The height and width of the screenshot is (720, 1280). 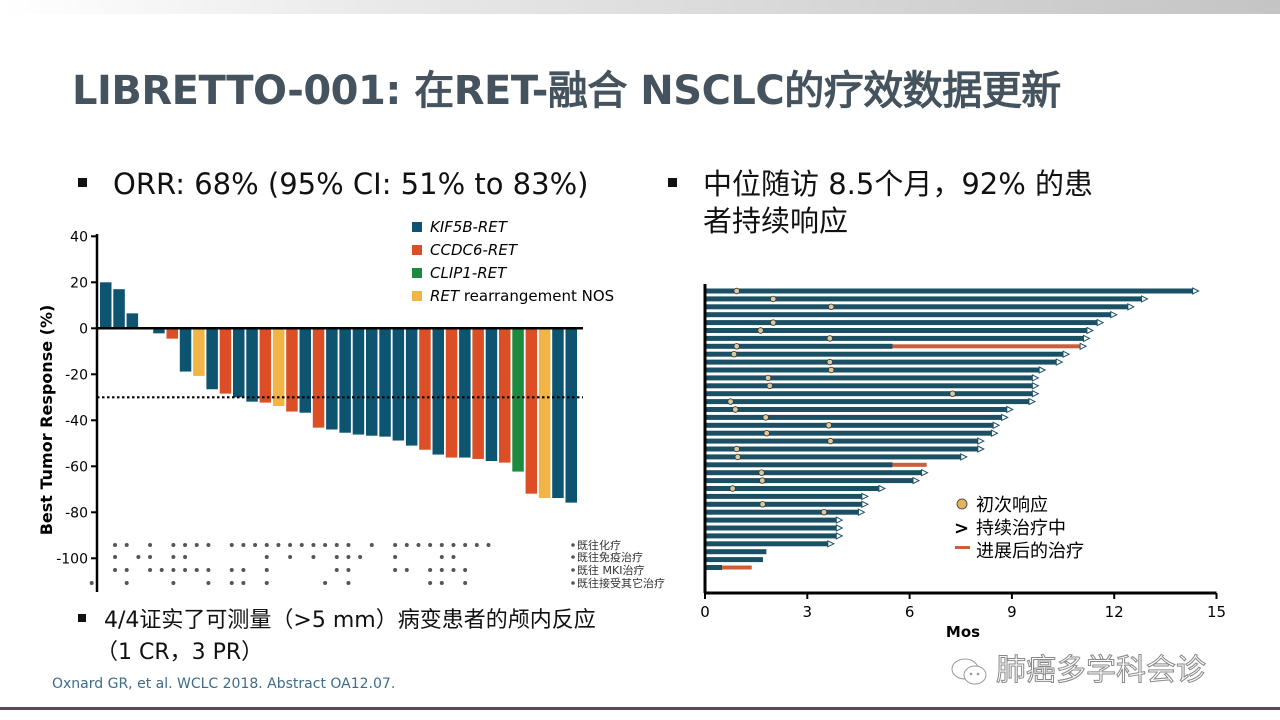 What do you see at coordinates (76, 375) in the screenshot?
I see `y-tick-label: -20` at bounding box center [76, 375].